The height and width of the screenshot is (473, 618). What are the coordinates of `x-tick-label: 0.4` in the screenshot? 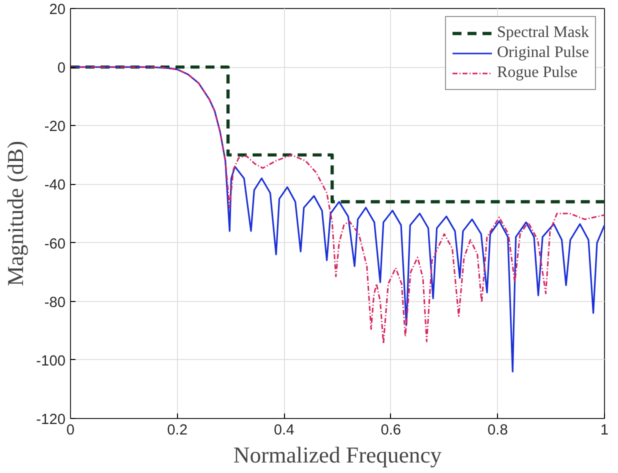 It's located at (284, 430).